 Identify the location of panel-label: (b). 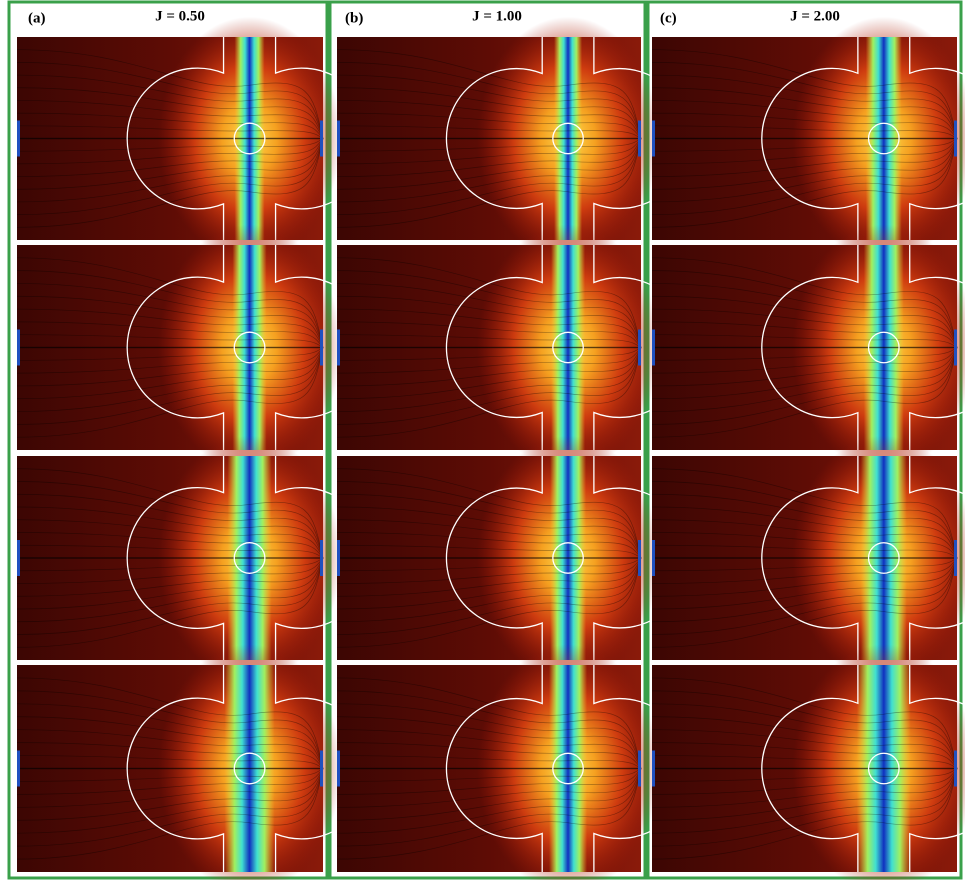
(354, 18).